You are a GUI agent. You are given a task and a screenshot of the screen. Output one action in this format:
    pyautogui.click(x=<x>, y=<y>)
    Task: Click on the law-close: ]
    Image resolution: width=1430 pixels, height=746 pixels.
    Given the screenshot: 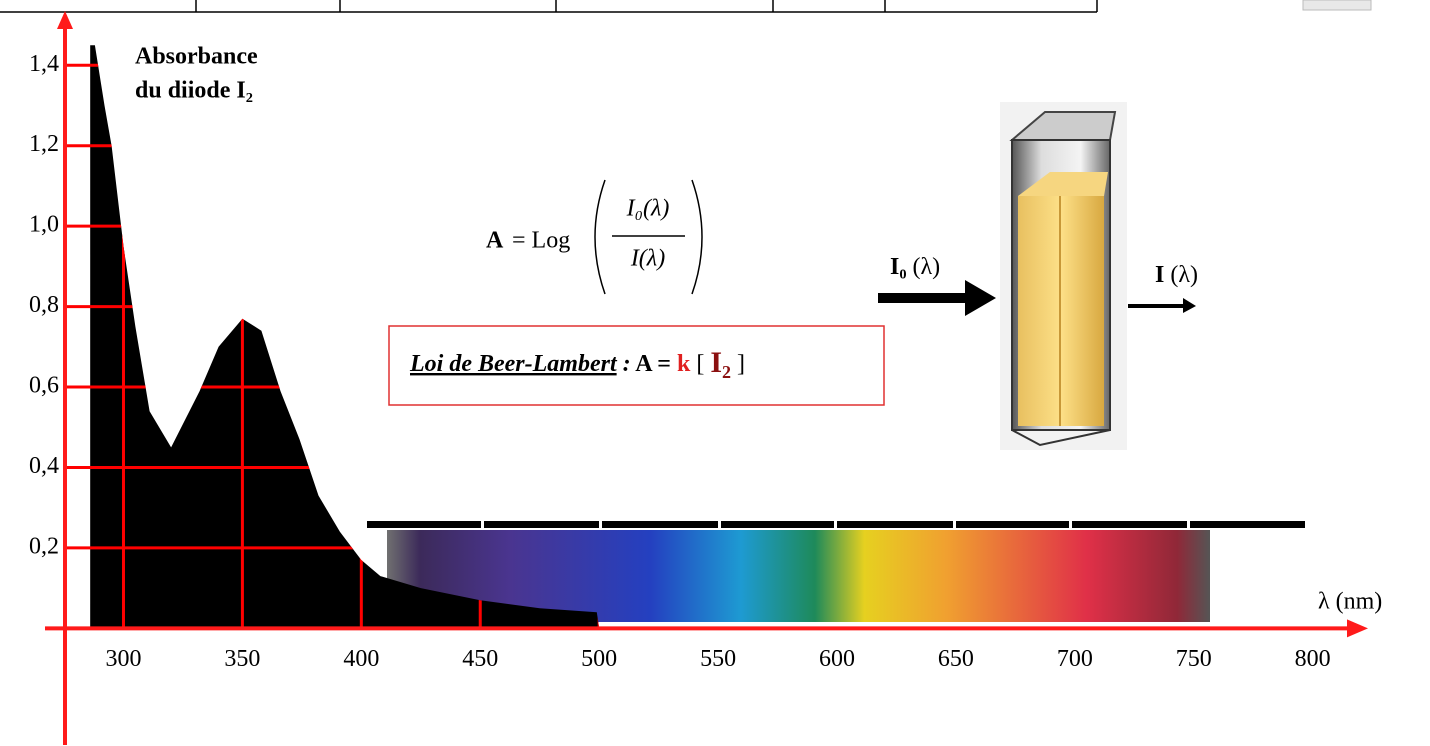 What is the action you would take?
    pyautogui.click(x=738, y=364)
    